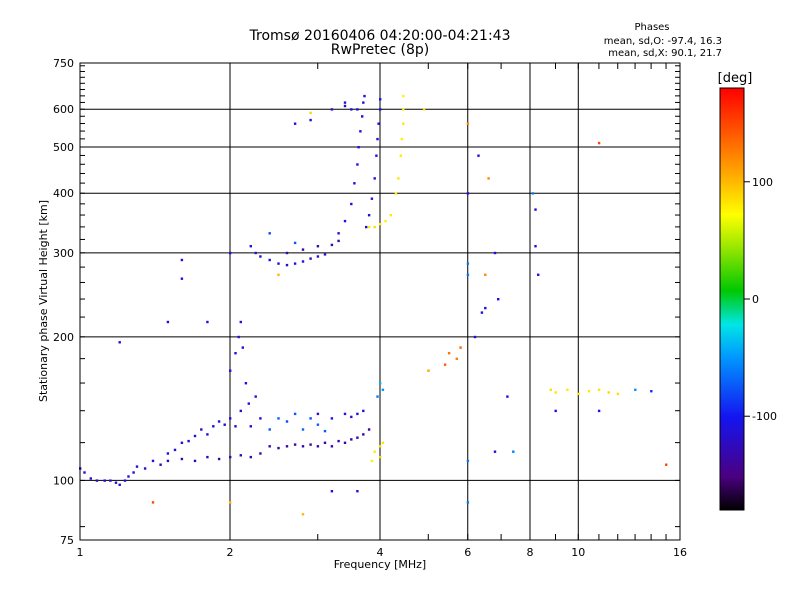  What do you see at coordinates (63, 109) in the screenshot?
I see `y-tick-label: 600` at bounding box center [63, 109].